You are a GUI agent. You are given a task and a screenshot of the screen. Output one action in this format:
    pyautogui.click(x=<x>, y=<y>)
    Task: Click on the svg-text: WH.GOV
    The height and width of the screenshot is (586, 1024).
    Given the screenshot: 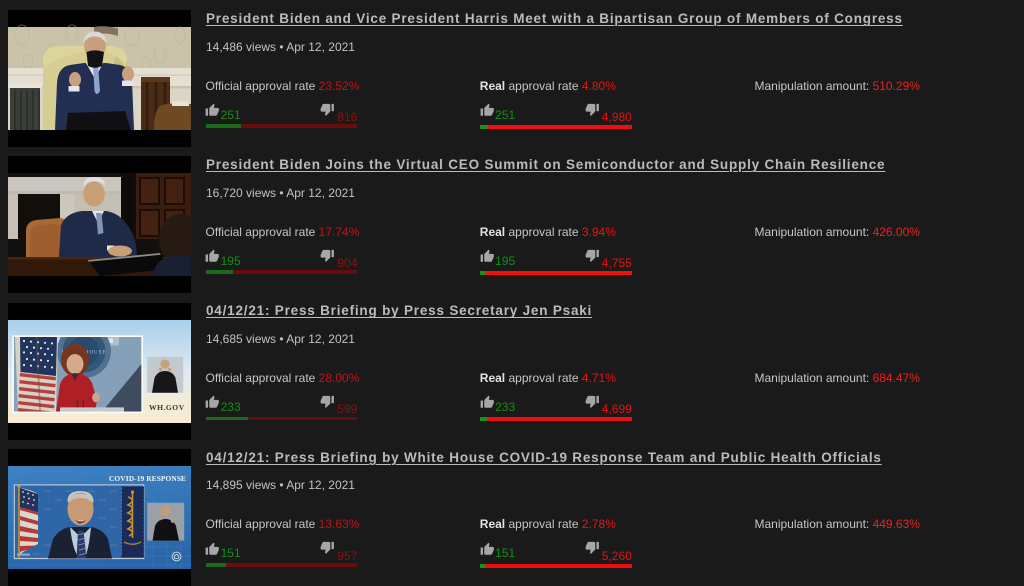 What is the action you would take?
    pyautogui.click(x=167, y=407)
    